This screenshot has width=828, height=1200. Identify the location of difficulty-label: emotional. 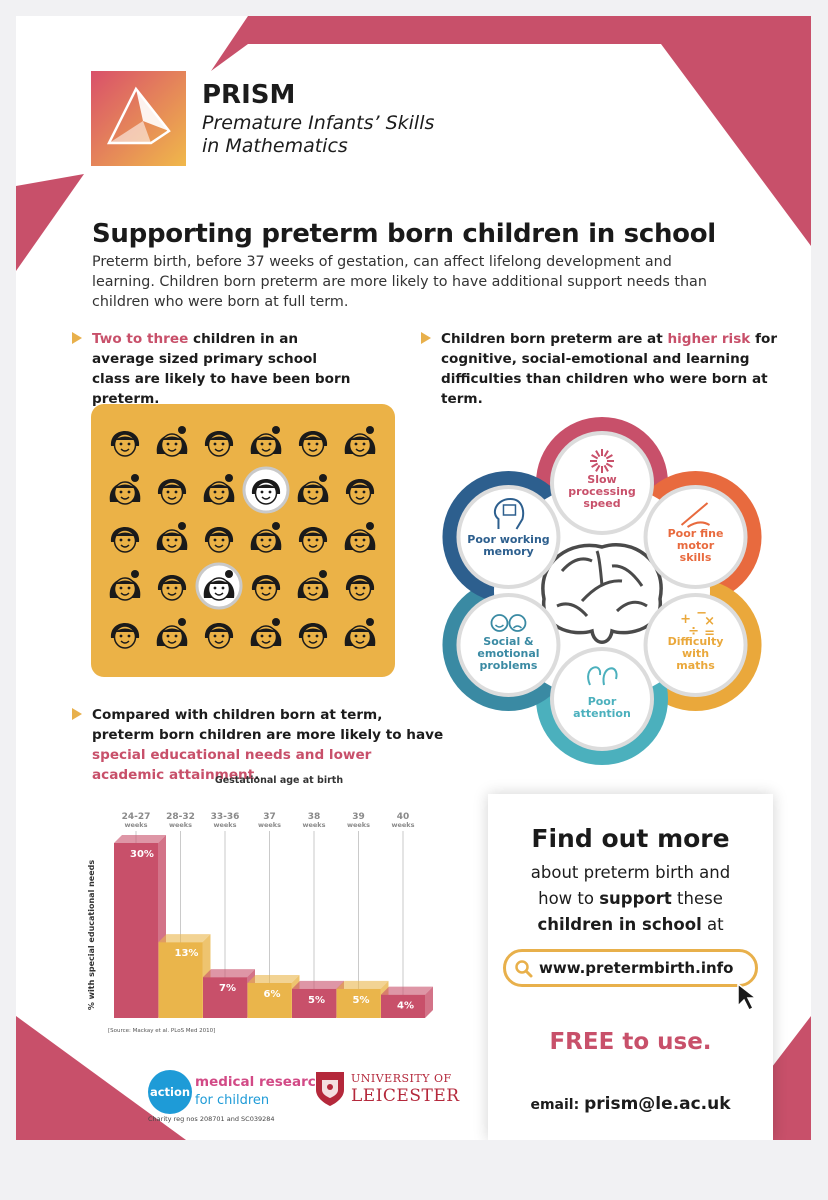
(508, 653).